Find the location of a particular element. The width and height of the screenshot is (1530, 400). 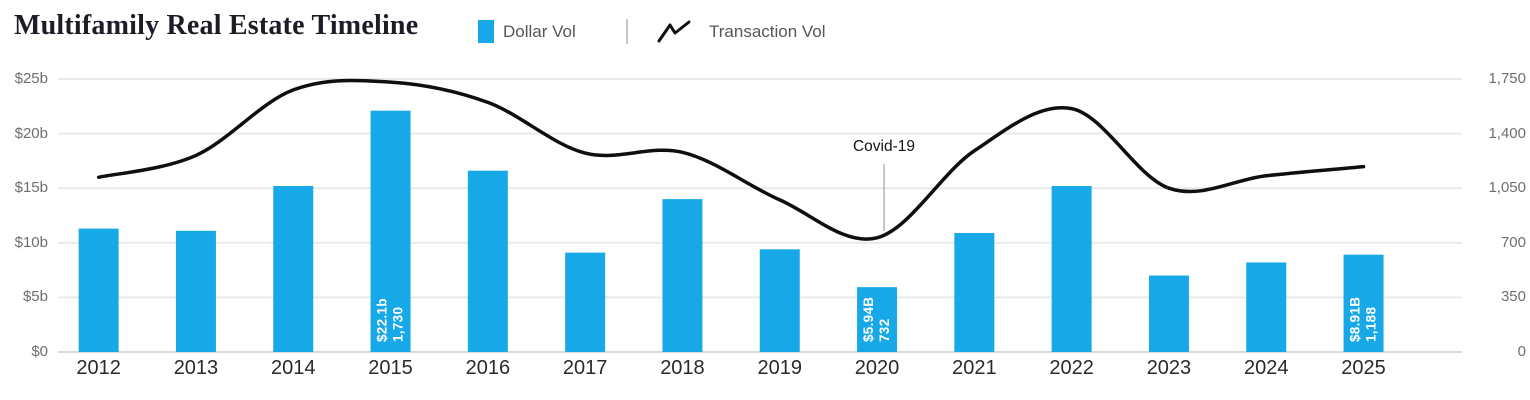

bar-value-label-2025-dollar: $8.91B is located at coordinates (1355, 319).